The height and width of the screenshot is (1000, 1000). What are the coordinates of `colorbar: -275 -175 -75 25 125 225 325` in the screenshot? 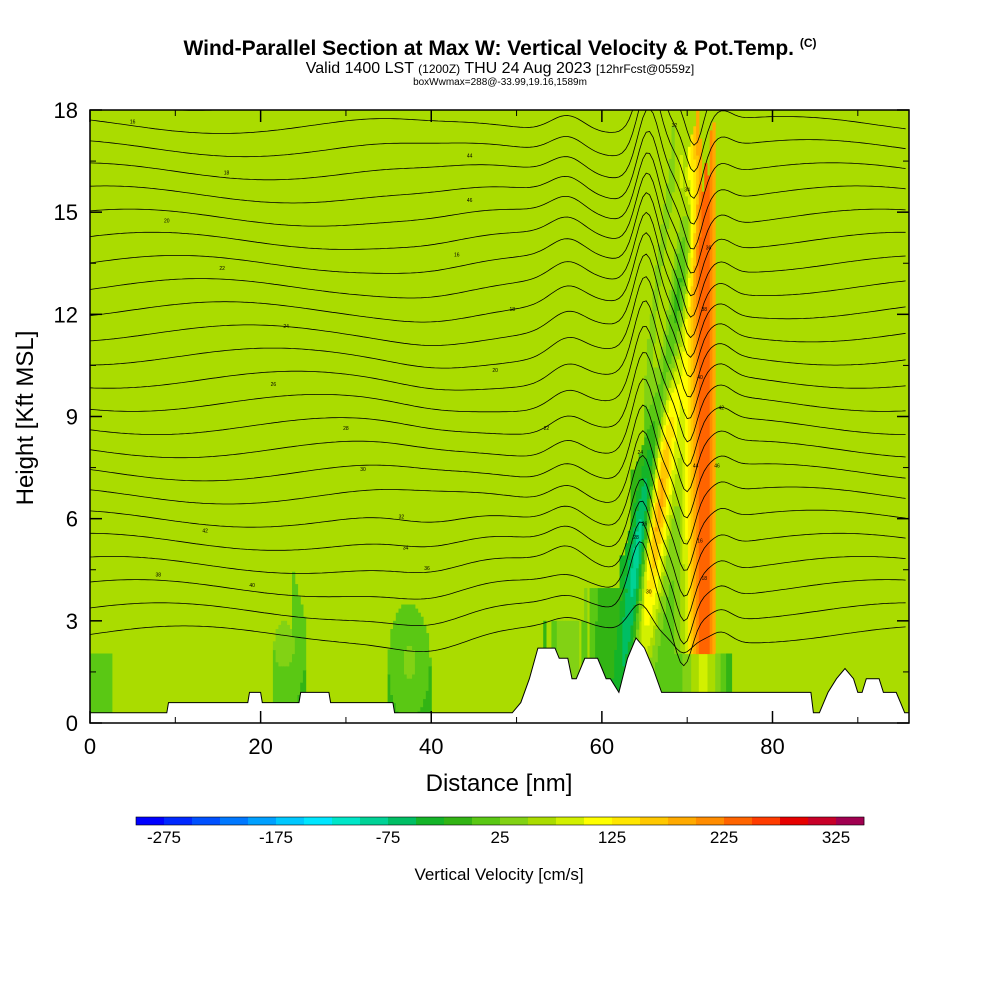 It's located at (500, 831).